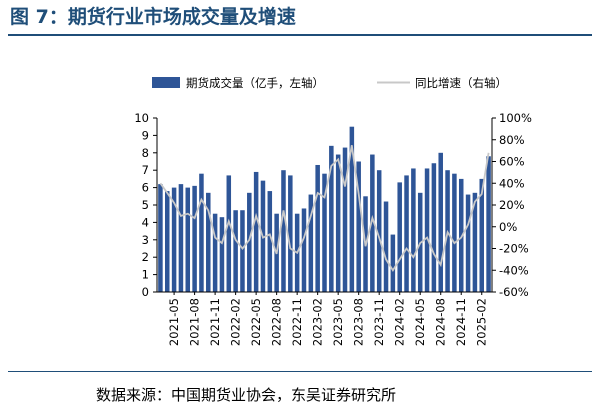 Image resolution: width=600 pixels, height=420 pixels. I want to click on x-tick-label: 2024-05, so click(420, 322).